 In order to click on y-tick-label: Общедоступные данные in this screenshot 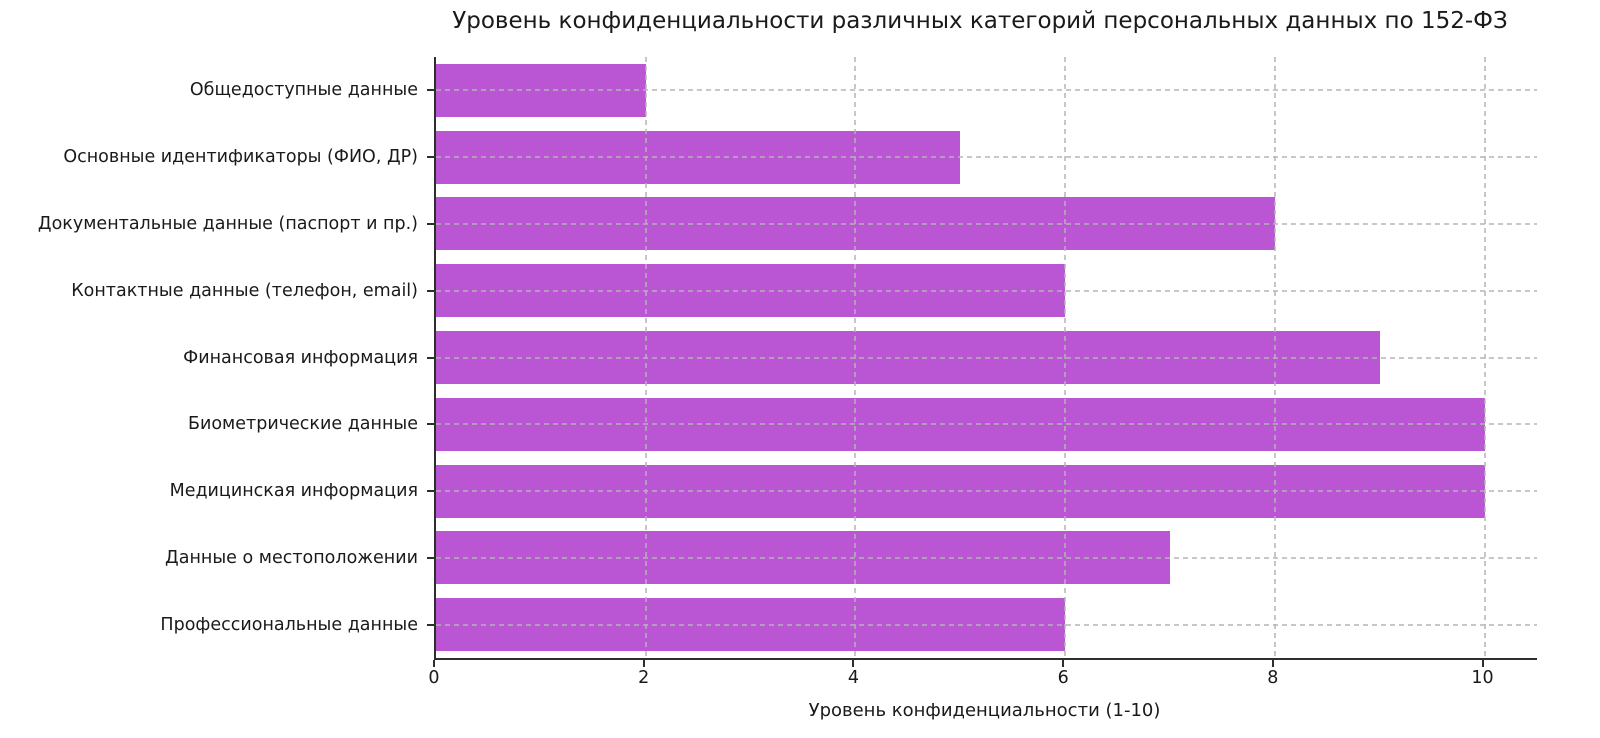, I will do `click(303, 90)`.